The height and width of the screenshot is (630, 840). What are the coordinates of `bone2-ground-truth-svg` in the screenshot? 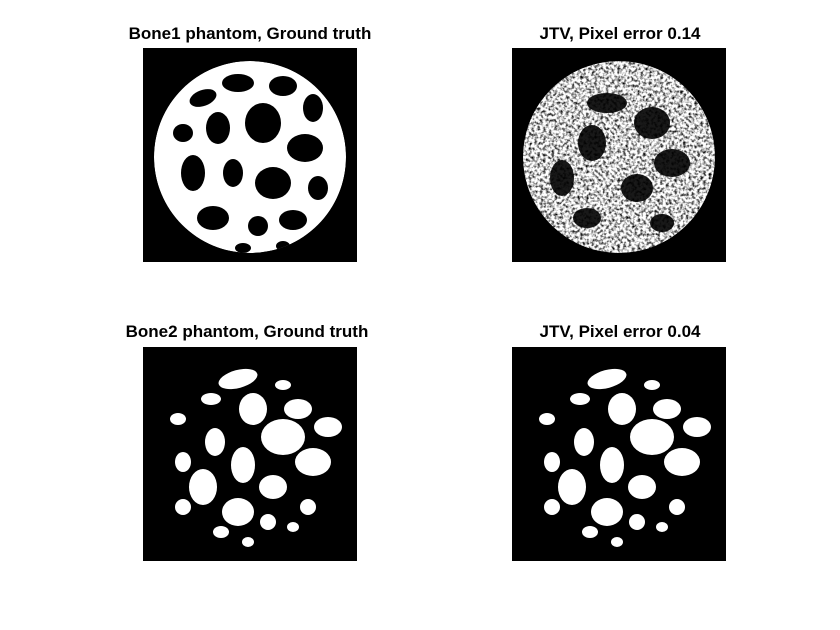 It's located at (256, 457).